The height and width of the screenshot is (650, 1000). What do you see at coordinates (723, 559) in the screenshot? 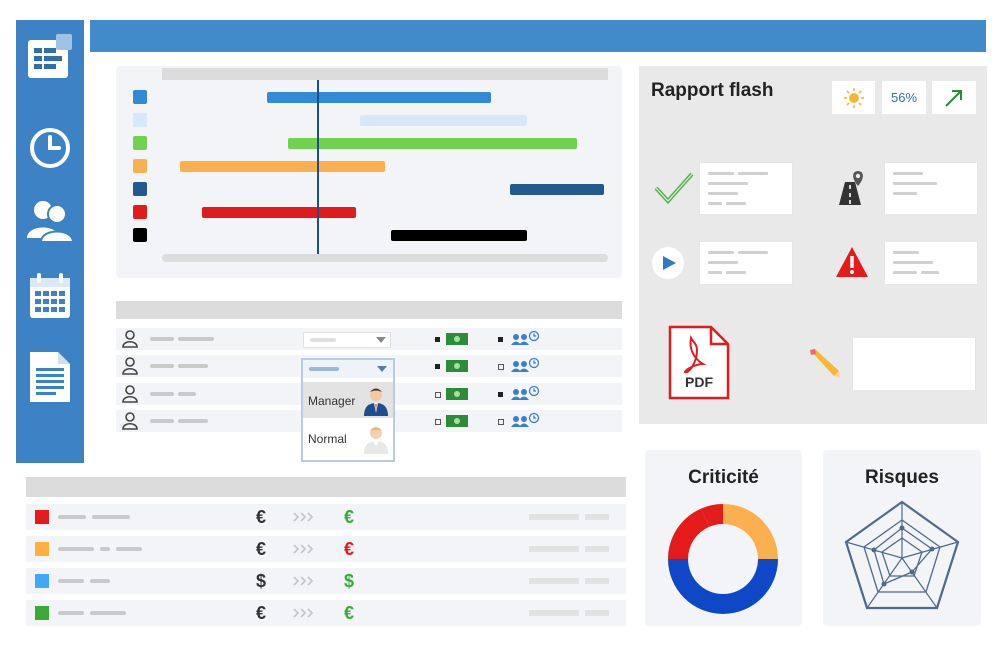
I see `criticality-donut` at bounding box center [723, 559].